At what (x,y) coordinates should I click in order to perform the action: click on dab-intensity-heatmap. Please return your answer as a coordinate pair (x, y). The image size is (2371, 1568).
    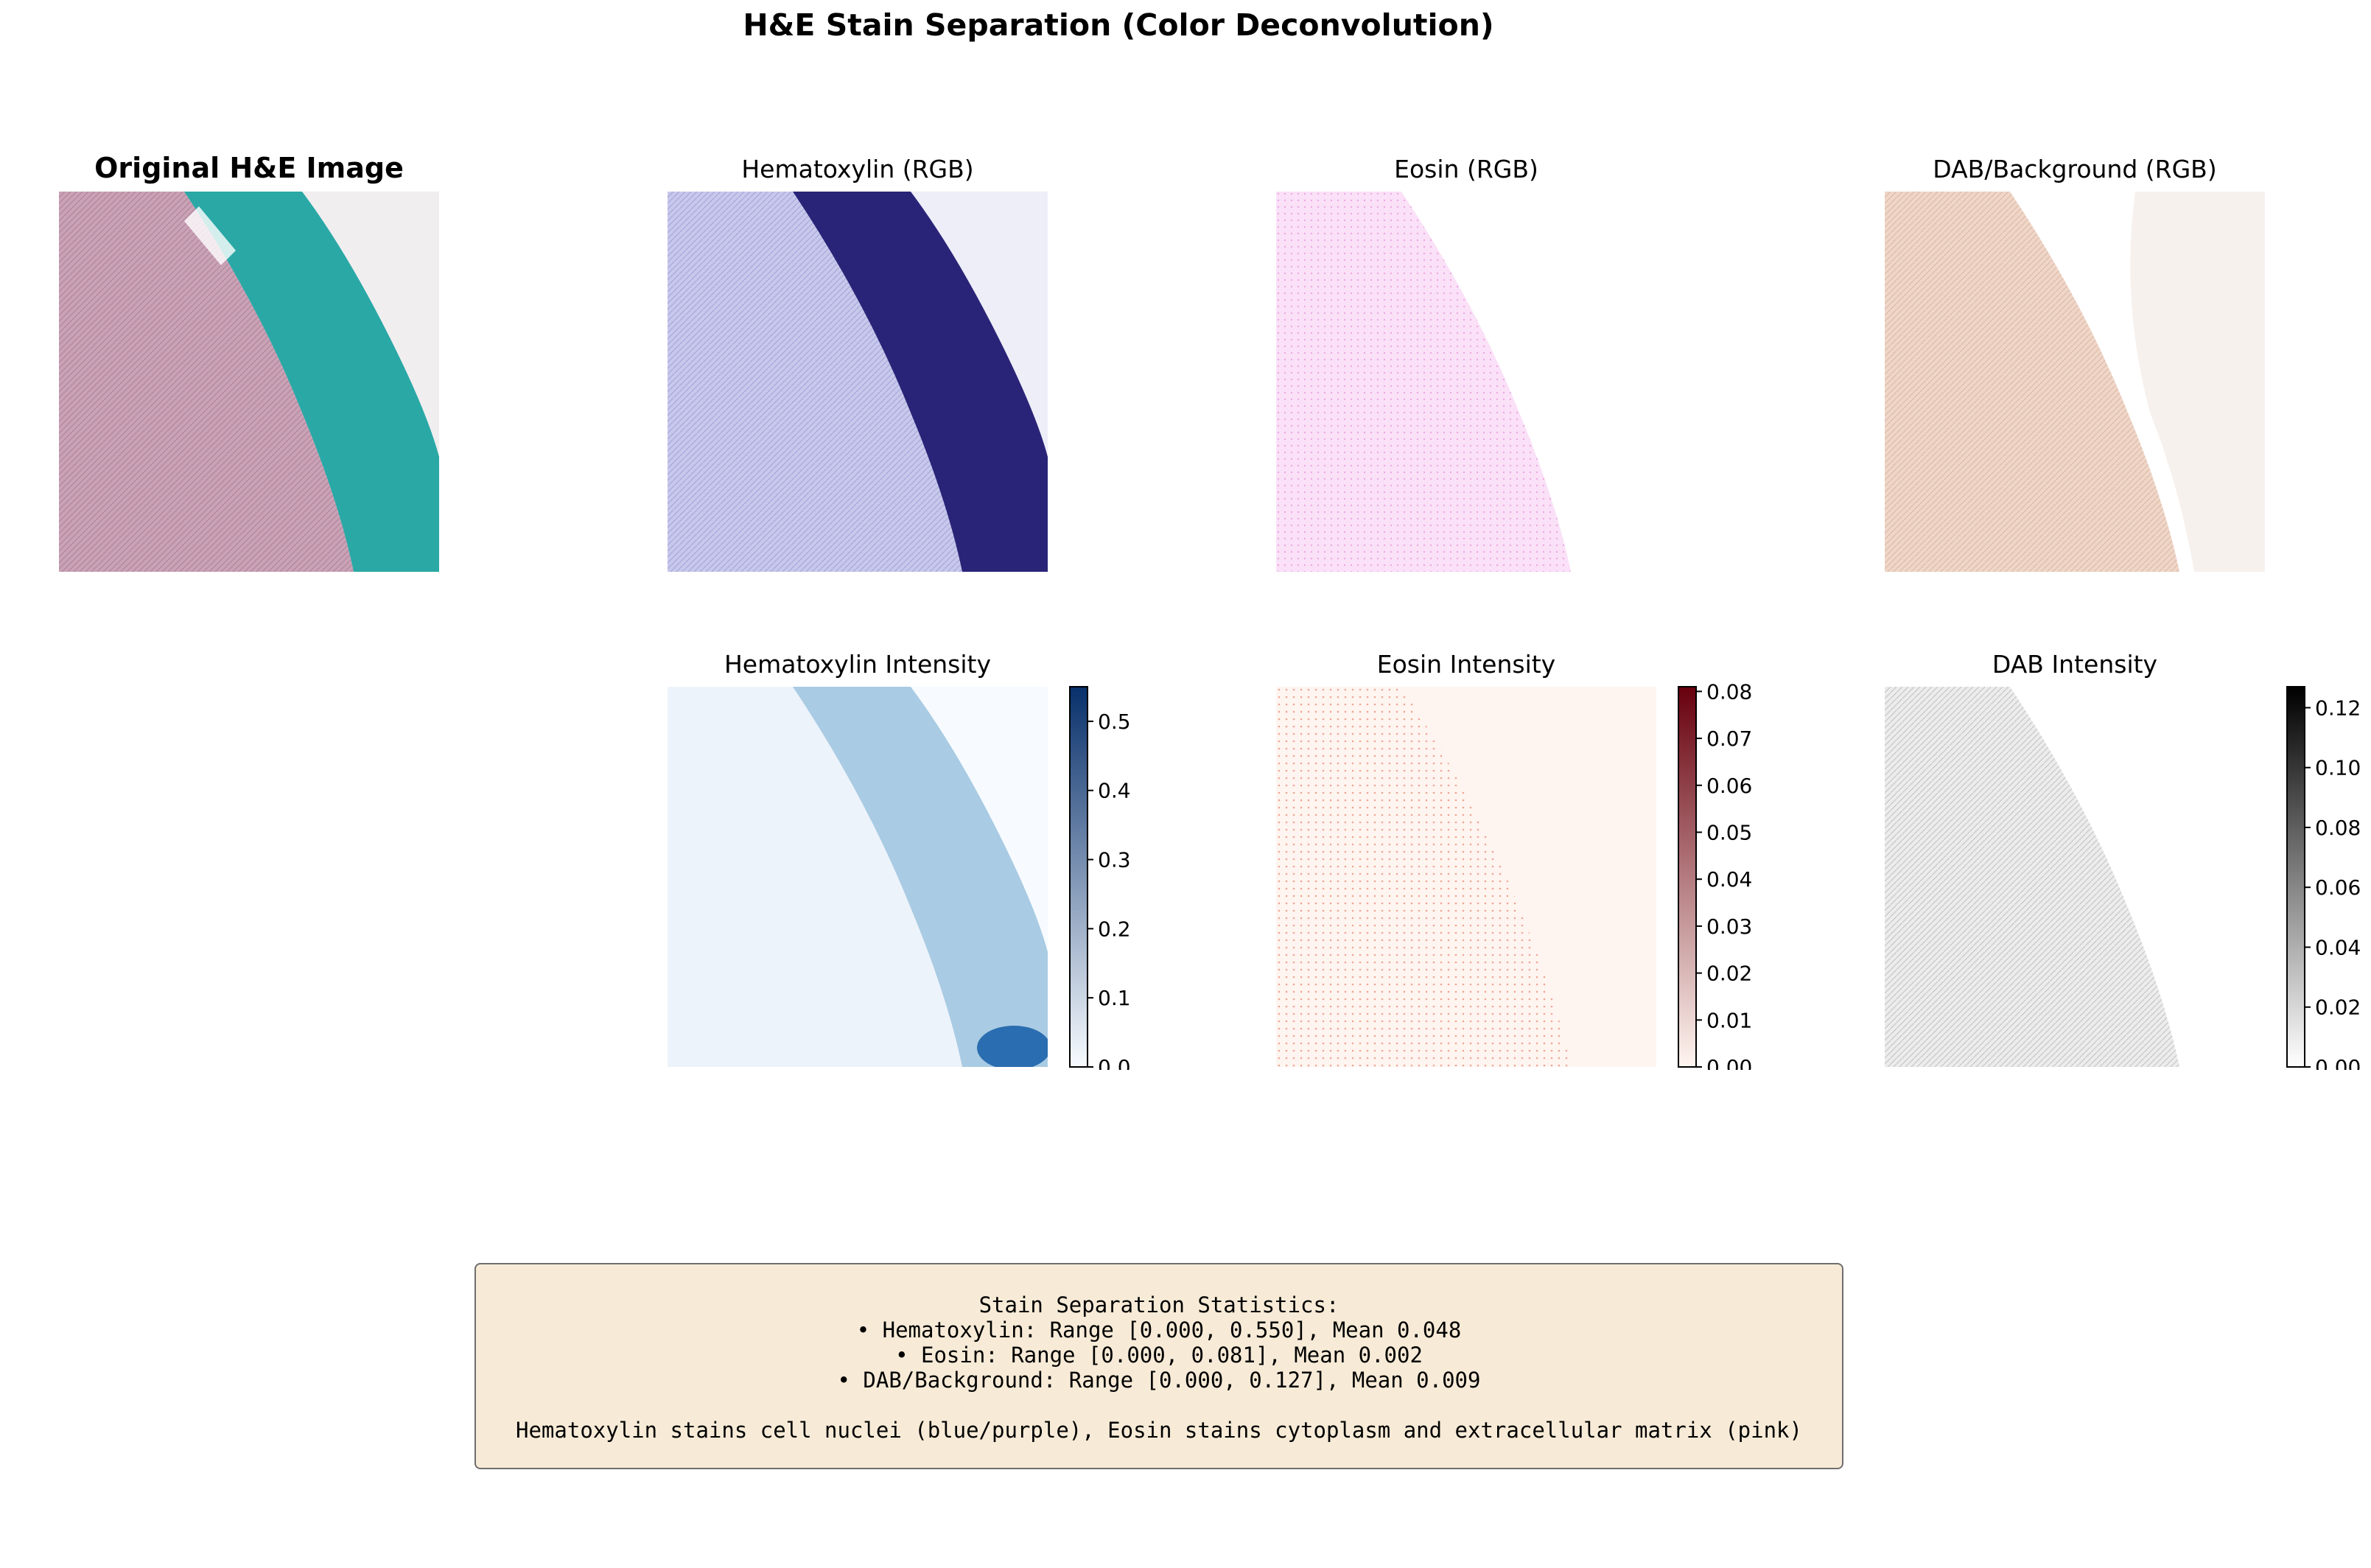
    Looking at the image, I should click on (2075, 877).